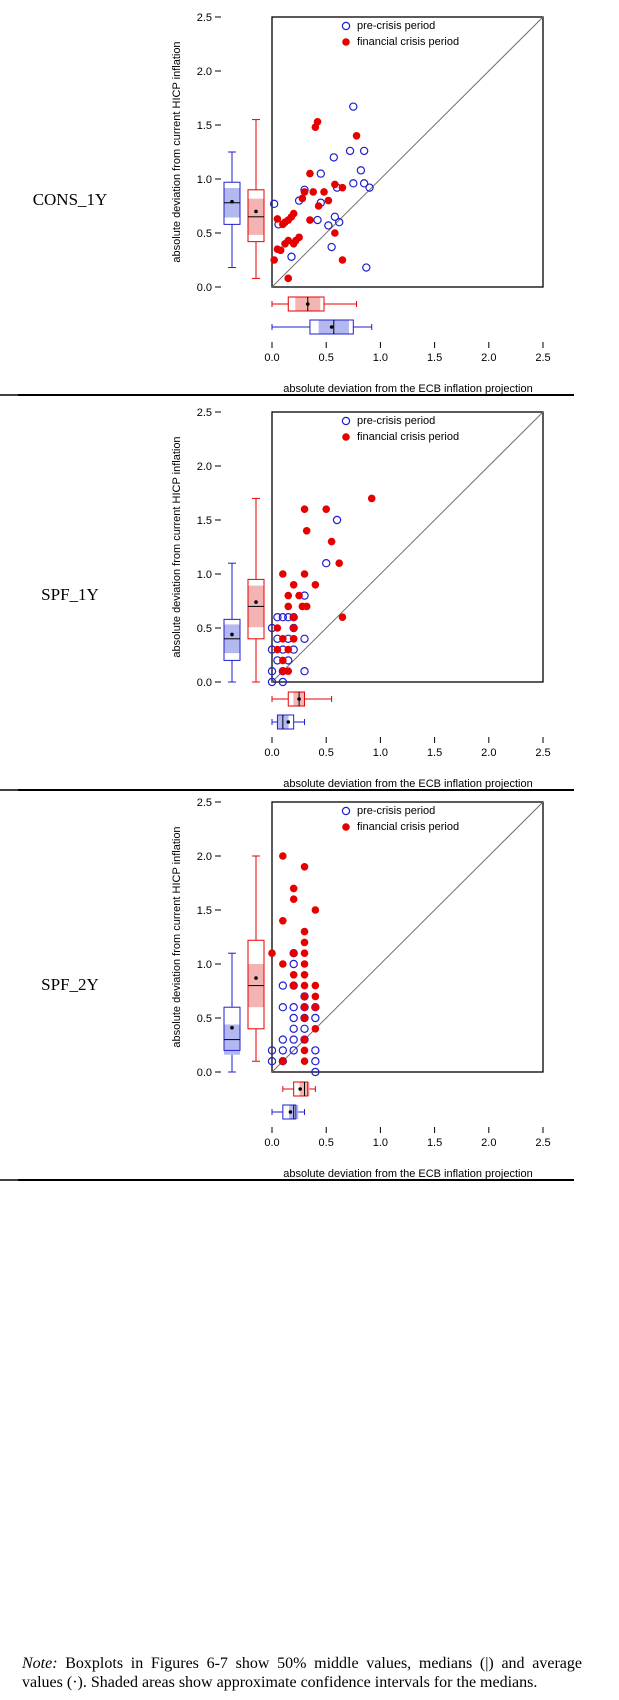 The height and width of the screenshot is (1700, 619). Describe the element at coordinates (70, 594) in the screenshot. I see `row-label: SPF_1Y` at that location.